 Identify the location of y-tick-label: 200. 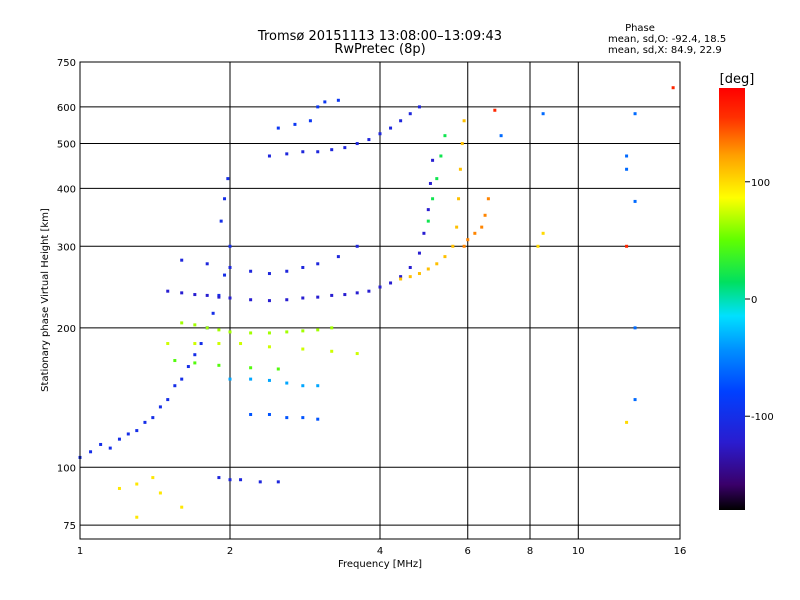
(66, 329).